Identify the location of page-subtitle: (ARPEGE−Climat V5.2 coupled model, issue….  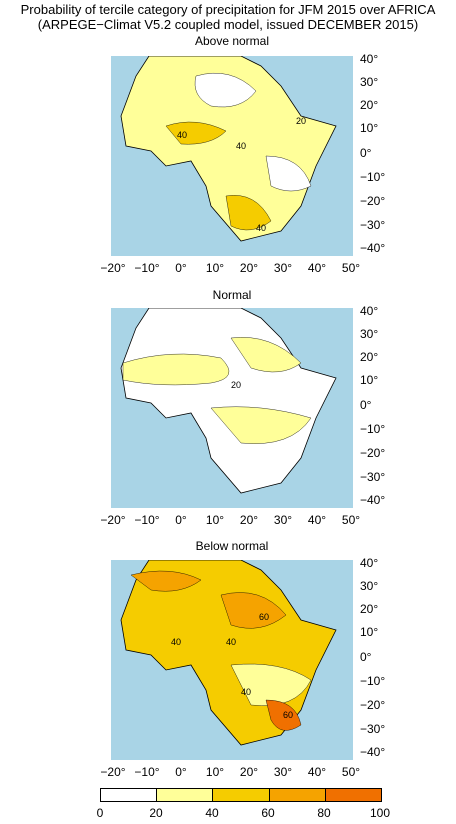
(228, 24).